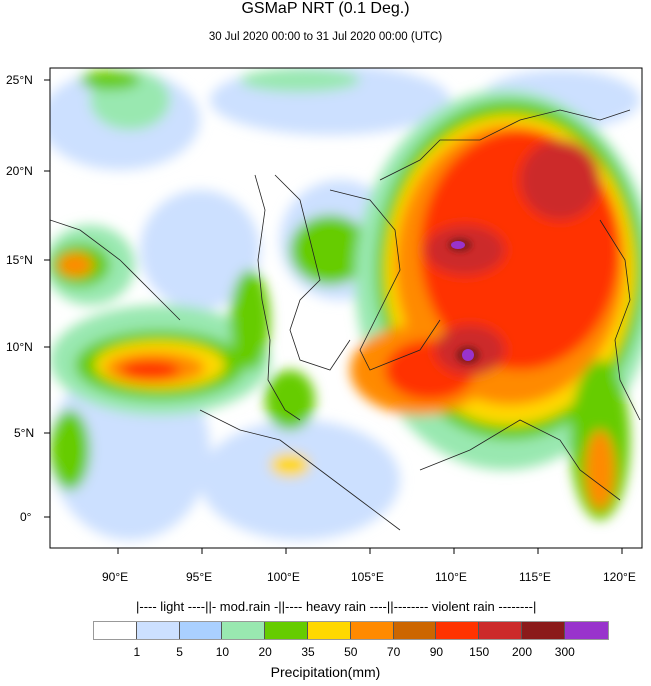 The height and width of the screenshot is (686, 651). I want to click on colorbar-tick-label: 20, so click(265, 652).